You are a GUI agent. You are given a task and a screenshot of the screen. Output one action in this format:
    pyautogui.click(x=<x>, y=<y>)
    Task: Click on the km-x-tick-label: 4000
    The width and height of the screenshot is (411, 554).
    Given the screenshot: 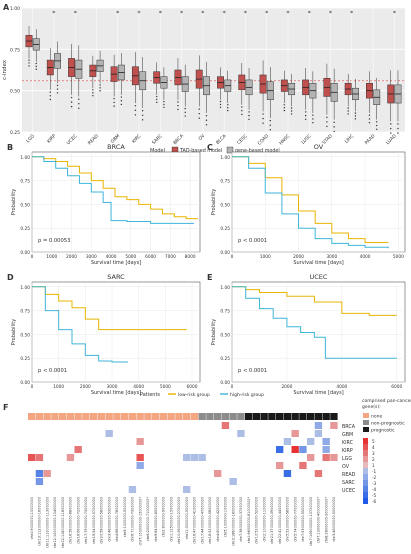 What is the action you would take?
    pyautogui.click(x=341, y=387)
    